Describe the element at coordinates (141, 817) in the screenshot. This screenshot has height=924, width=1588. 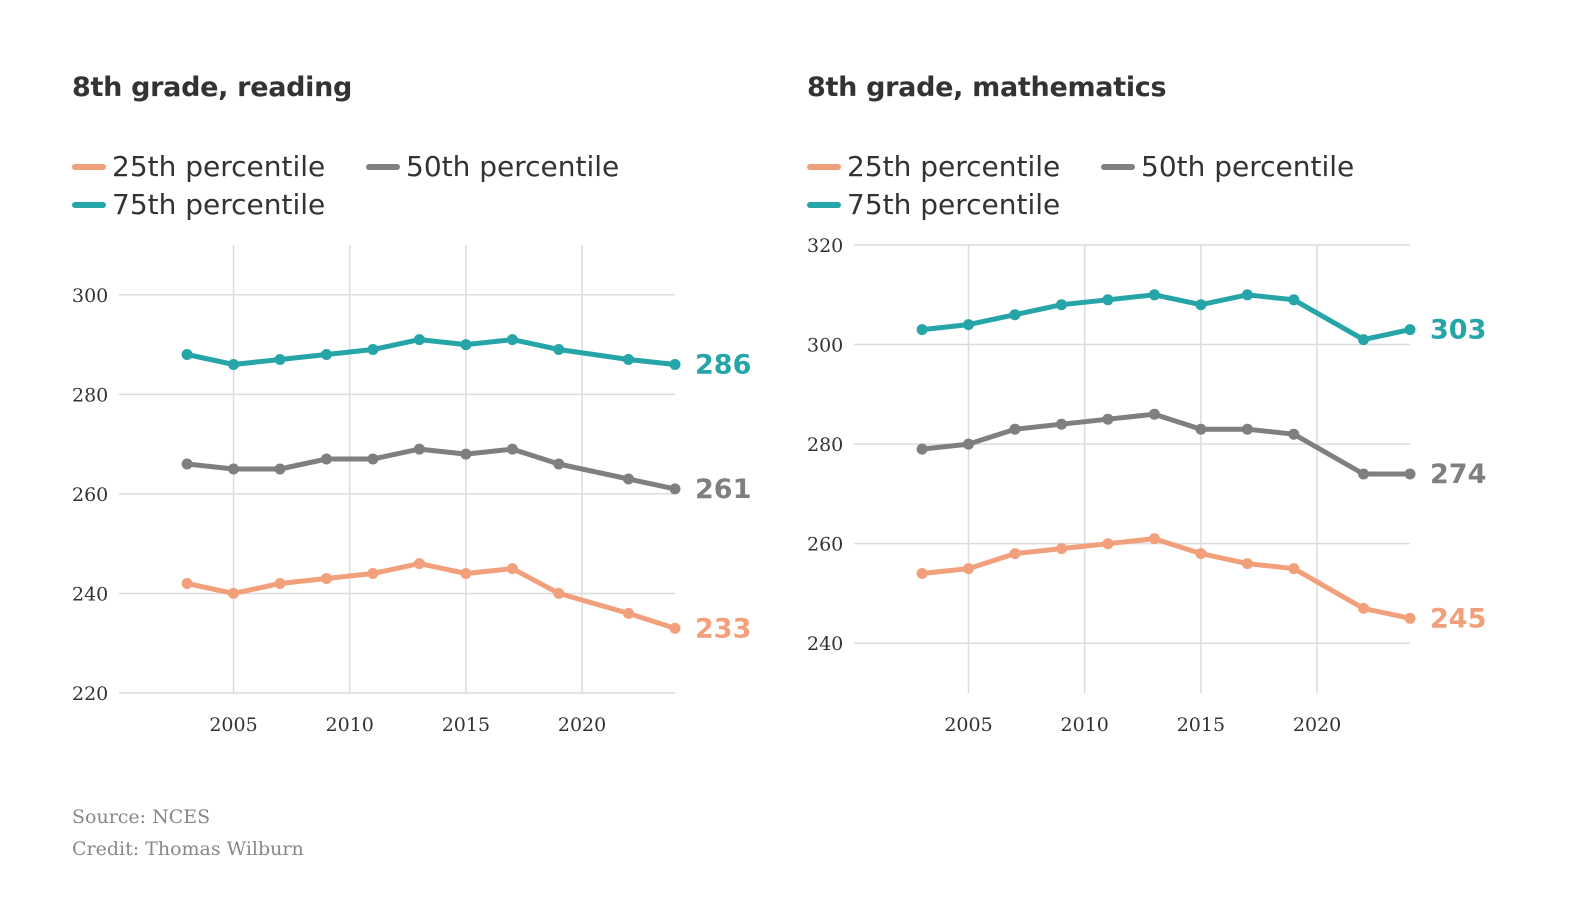
I see `source-note: Source: NCES` at that location.